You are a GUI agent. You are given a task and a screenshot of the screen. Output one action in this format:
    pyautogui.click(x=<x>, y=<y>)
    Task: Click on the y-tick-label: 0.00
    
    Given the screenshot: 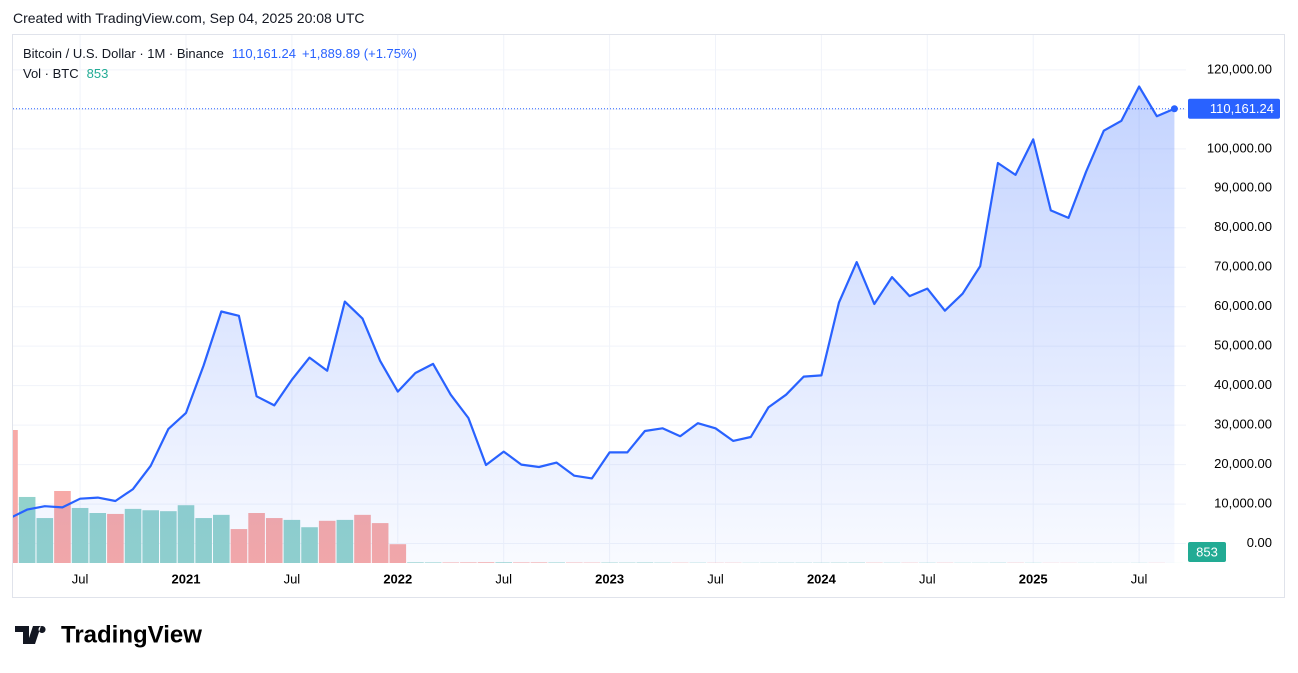 What is the action you would take?
    pyautogui.click(x=1259, y=542)
    